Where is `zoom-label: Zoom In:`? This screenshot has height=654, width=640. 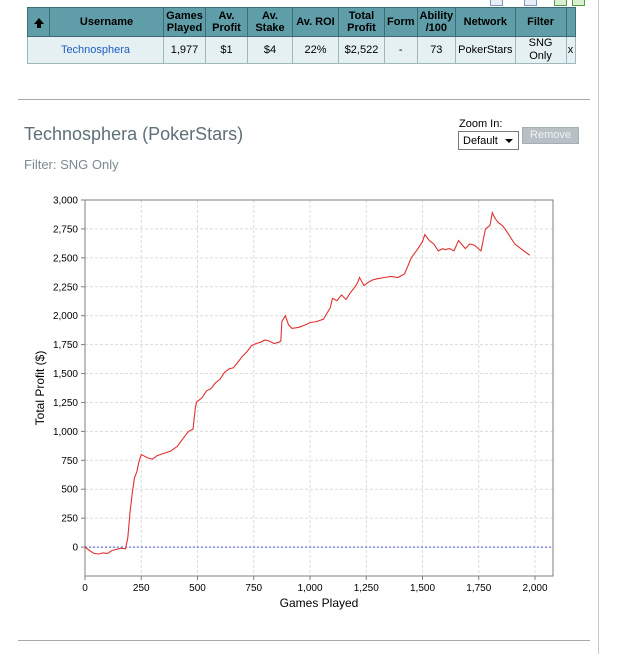 zoom-label: Zoom In: is located at coordinates (481, 124).